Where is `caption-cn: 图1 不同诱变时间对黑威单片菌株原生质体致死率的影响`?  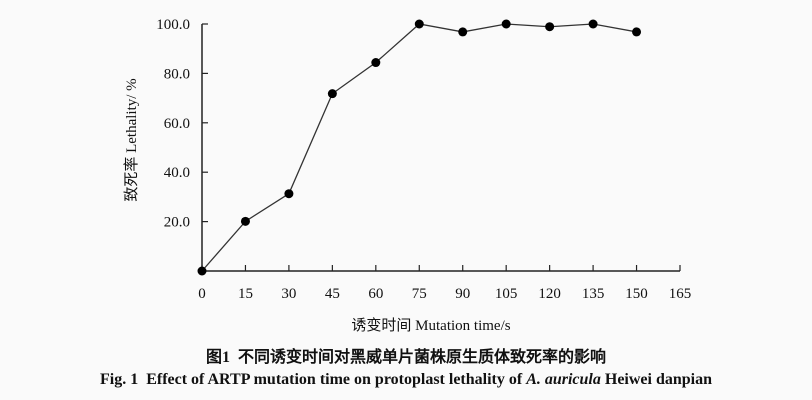
caption-cn: 图1 不同诱变时间对黑威单片菌株原生质体致死率的影响 is located at coordinates (406, 355).